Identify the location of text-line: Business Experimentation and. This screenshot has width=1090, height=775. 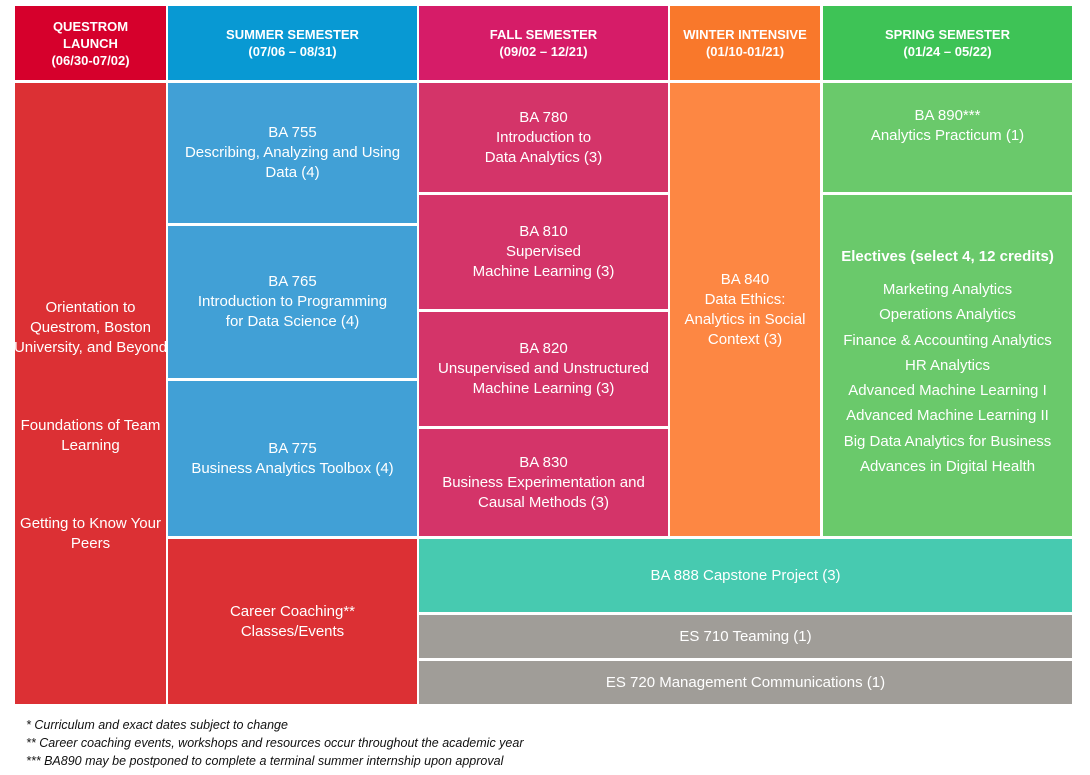
(543, 482).